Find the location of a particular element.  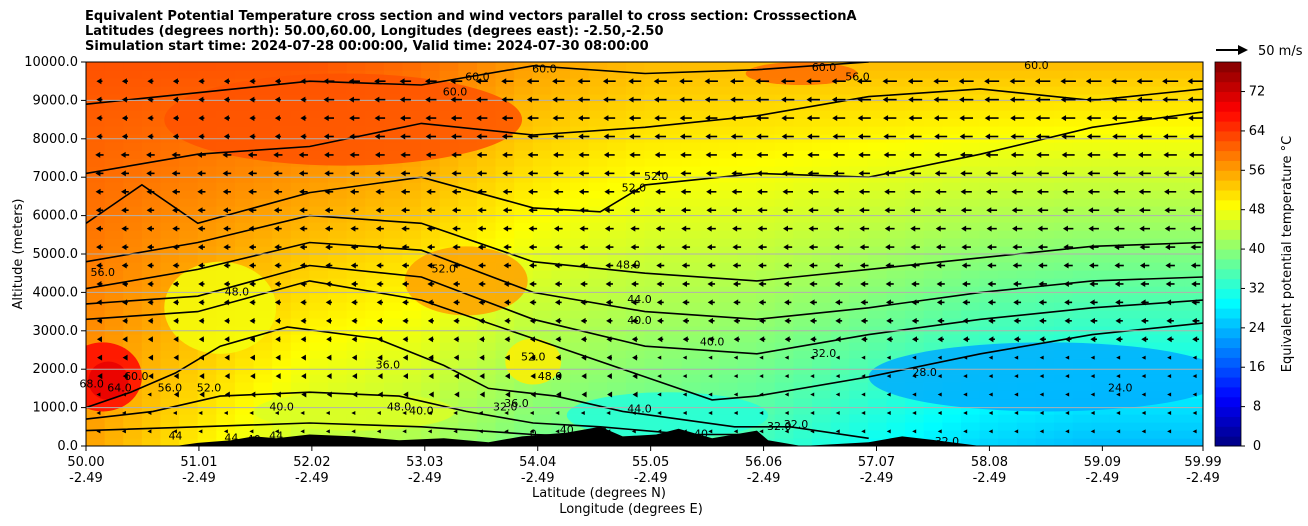

contour-label: 40 is located at coordinates (567, 430).